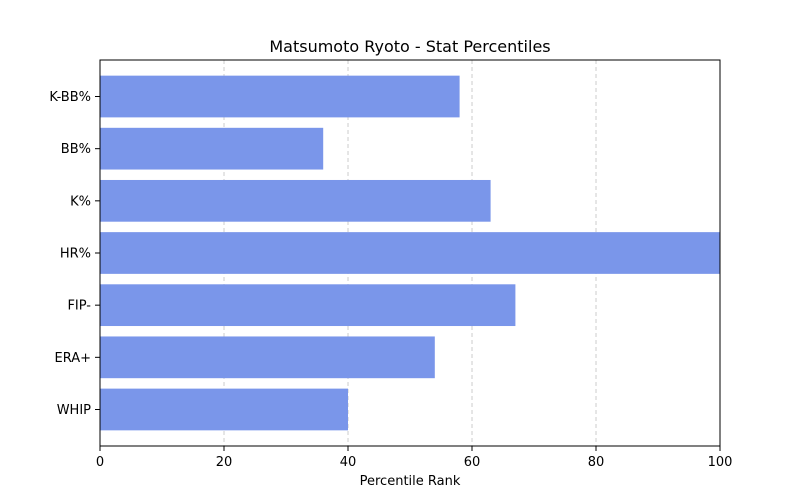 The height and width of the screenshot is (500, 800). I want to click on x-axis-label: Percentile Rank, so click(410, 481).